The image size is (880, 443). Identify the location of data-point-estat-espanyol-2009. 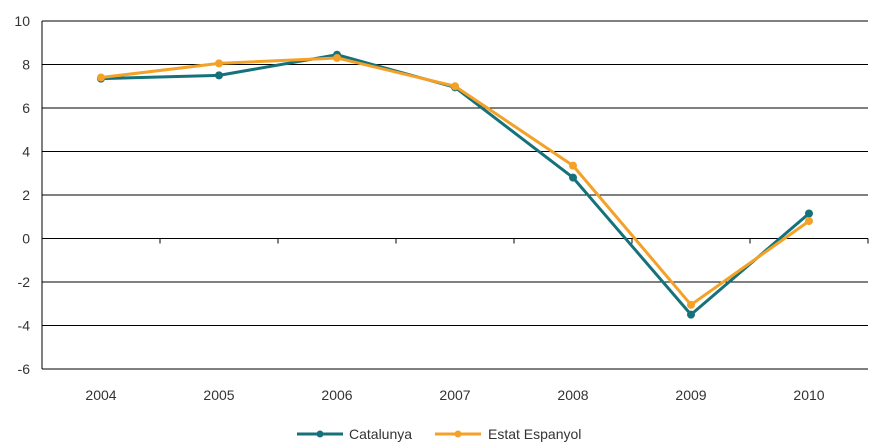
(691, 304).